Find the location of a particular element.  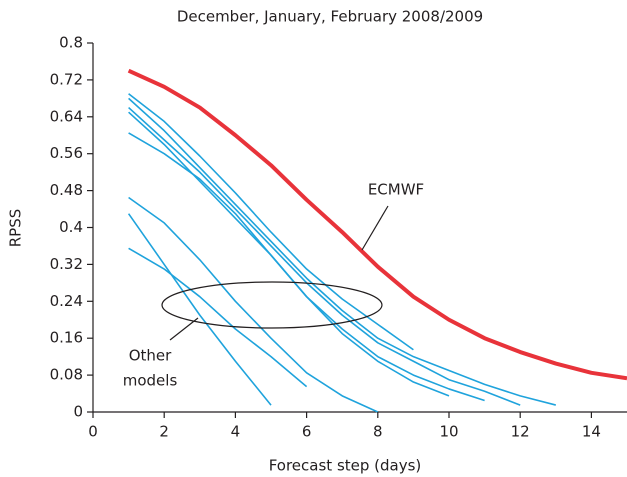

y-tick-label: 0.56 is located at coordinates (66, 153).